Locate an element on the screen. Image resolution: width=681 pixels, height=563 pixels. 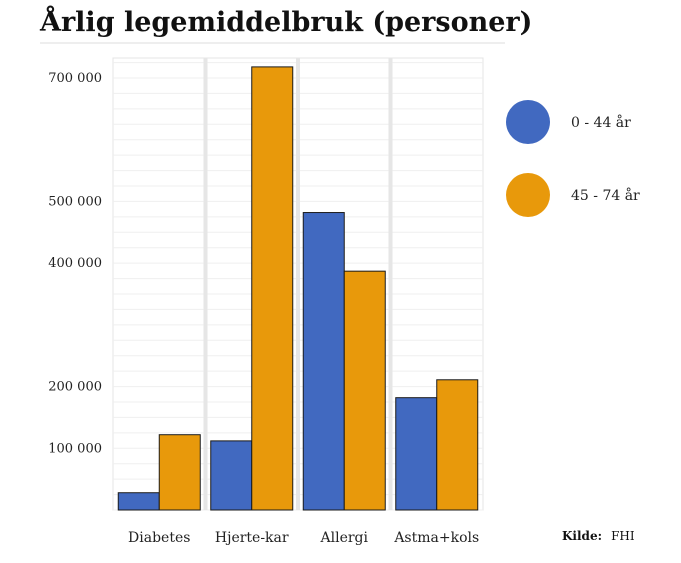
x-tick-label: Hjerte-kar is located at coordinates (252, 538).